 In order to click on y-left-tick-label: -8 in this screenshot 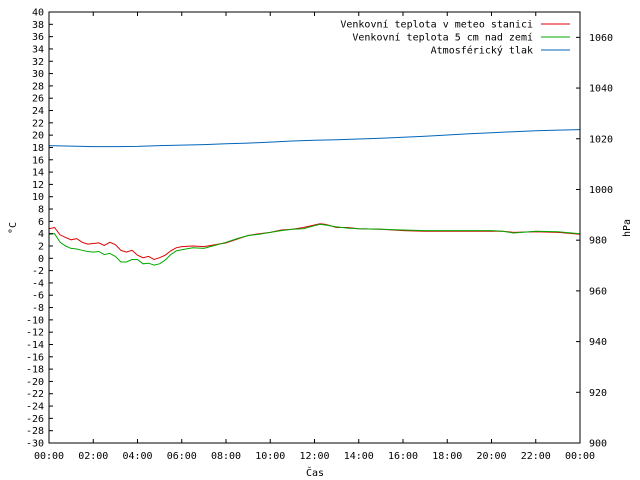, I will do `click(38, 308)`.